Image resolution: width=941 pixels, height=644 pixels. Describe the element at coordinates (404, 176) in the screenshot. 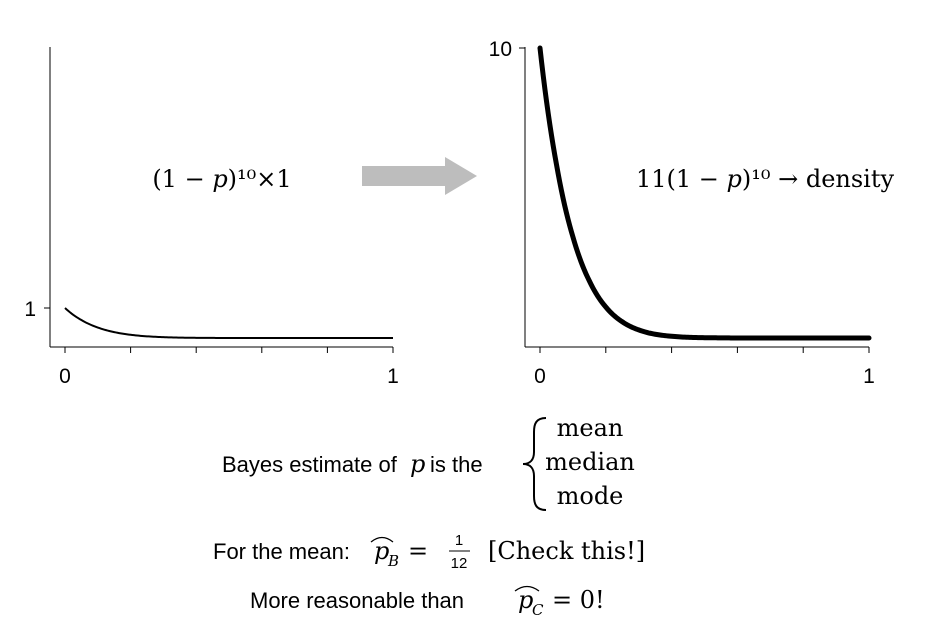

I see `arrow-shaft` at that location.